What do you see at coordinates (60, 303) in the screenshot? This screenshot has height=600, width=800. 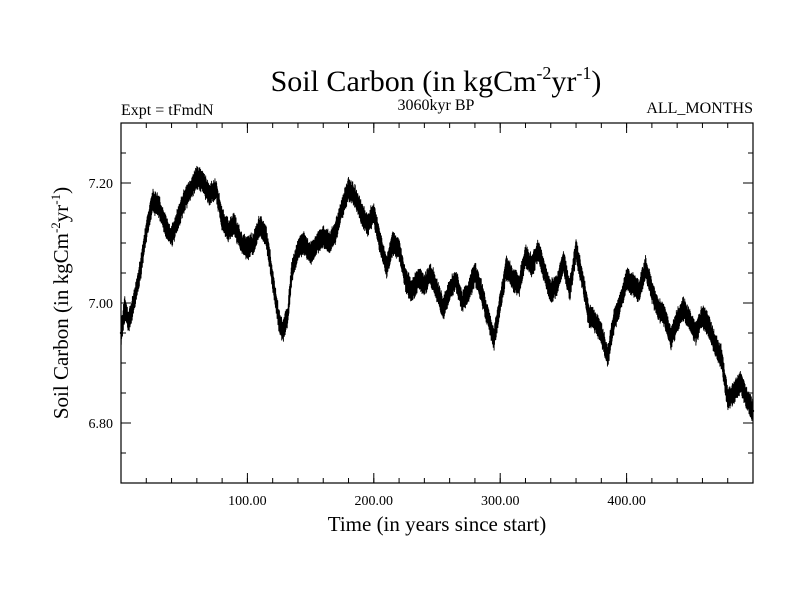 I see `y-axis-label: Soil Carbon (in kgCm-2yr-1)` at bounding box center [60, 303].